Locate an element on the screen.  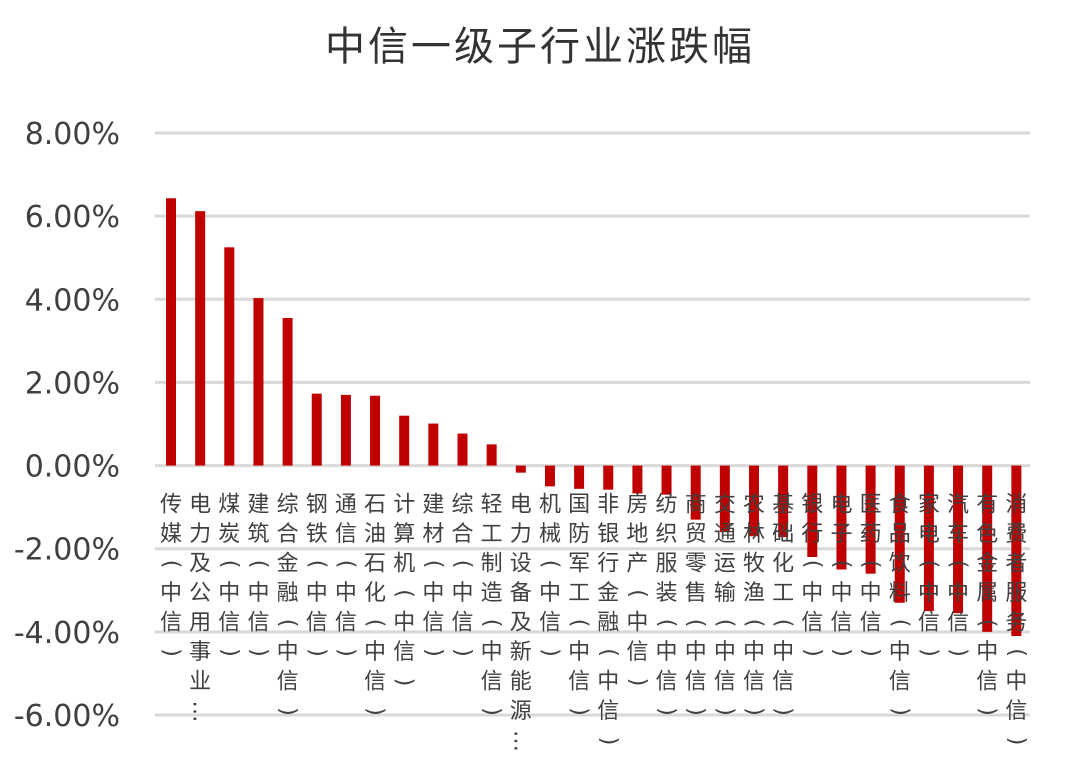
x-category-label: 合 is located at coordinates (462, 534).